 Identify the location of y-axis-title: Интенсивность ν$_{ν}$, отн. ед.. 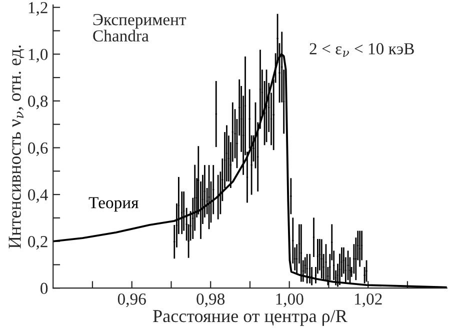
(16, 146).